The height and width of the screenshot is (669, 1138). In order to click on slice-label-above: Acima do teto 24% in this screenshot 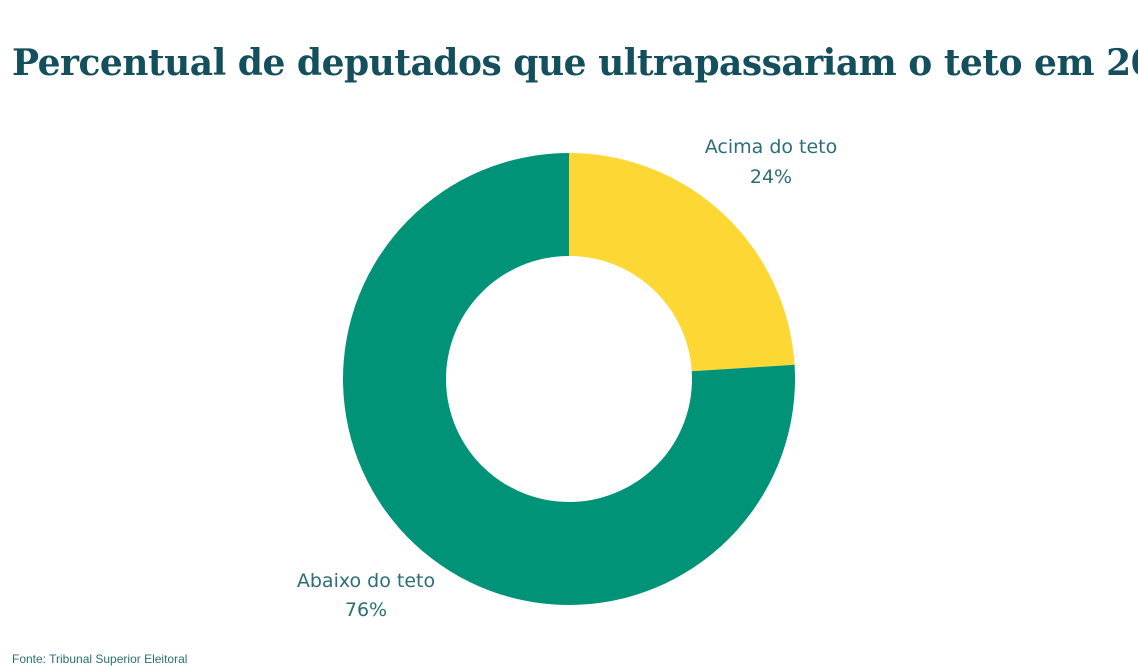, I will do `click(771, 162)`.